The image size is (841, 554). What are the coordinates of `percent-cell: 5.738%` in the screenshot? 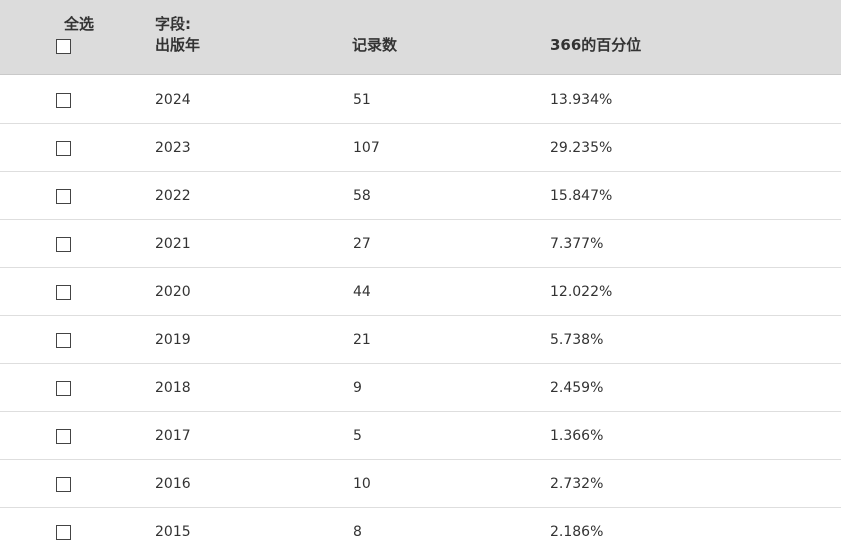 It's located at (577, 340).